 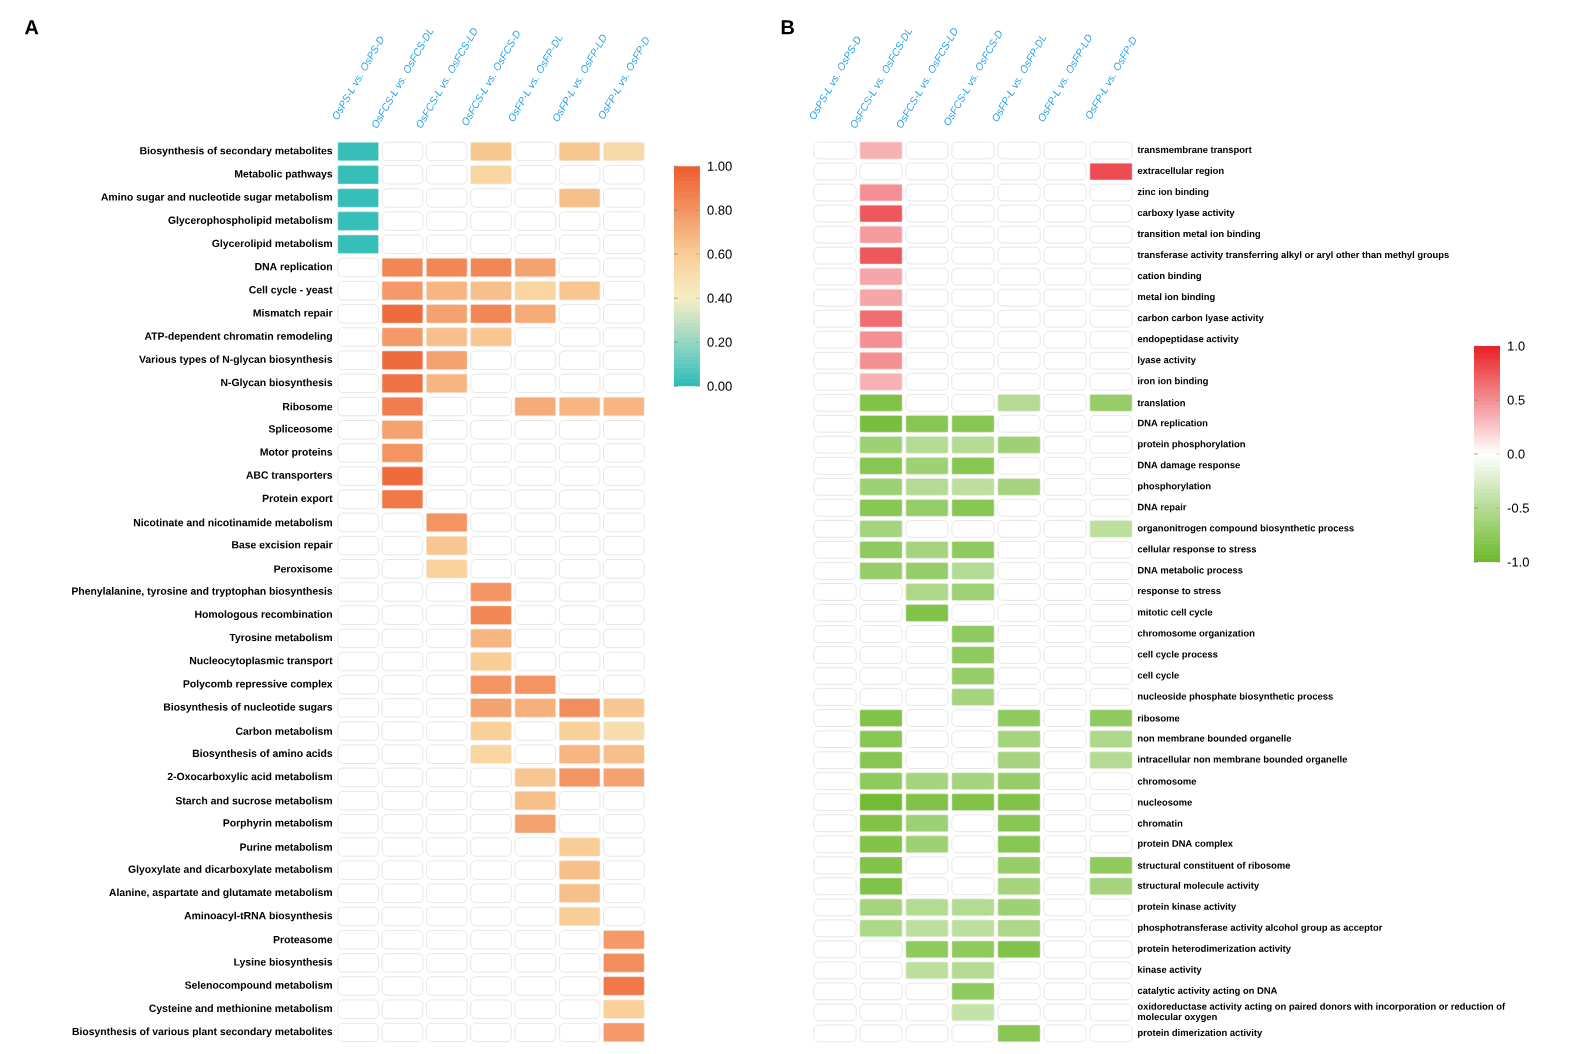 What do you see at coordinates (787, 27) in the screenshot?
I see `chart-title: B` at bounding box center [787, 27].